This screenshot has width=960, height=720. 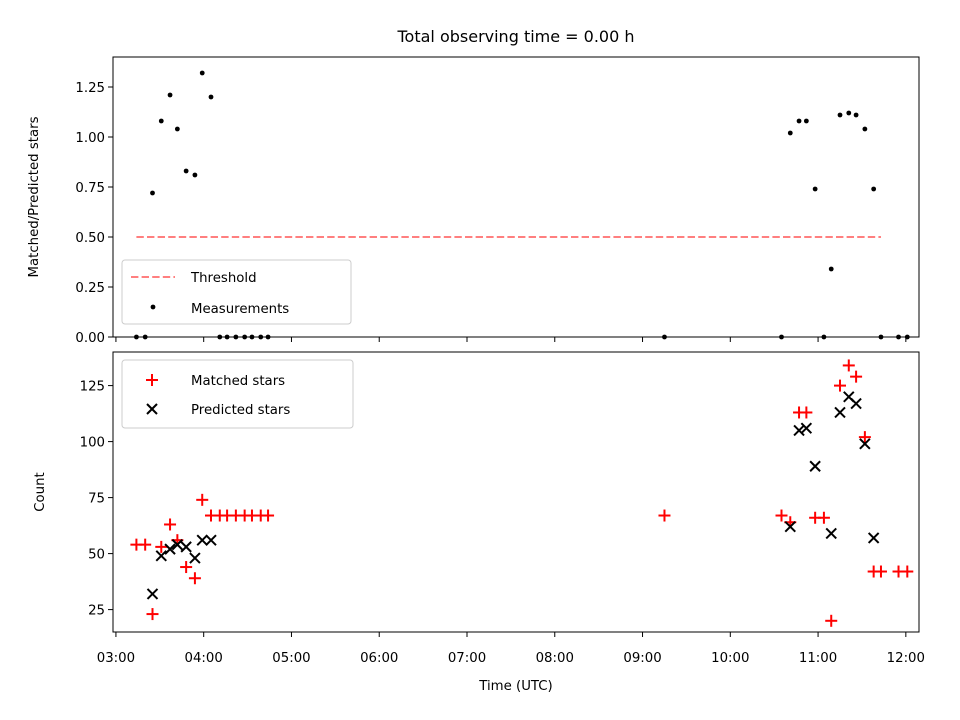 I want to click on bottom-y-axis-label: Count, so click(x=40, y=492).